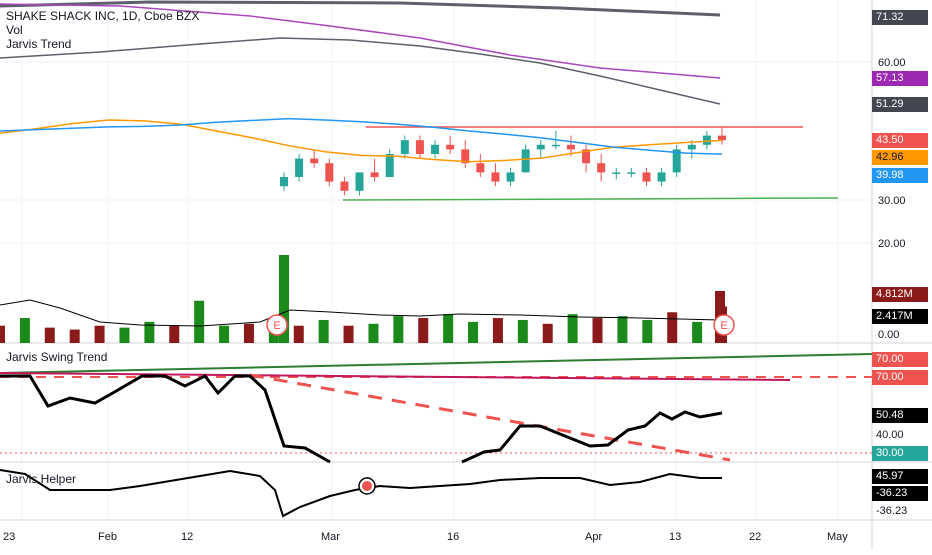 The image size is (932, 555). I want to click on swing-label-70-b: 70.00, so click(900, 377).